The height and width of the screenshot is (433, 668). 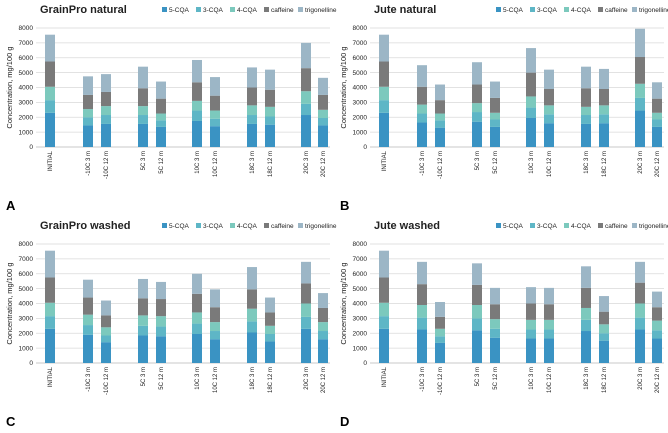 I want to click on x-tick-label: 10C 3 m, so click(x=198, y=378).